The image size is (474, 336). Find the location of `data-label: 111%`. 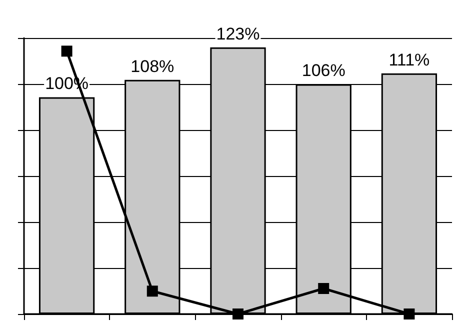

data-label: 111% is located at coordinates (409, 60).